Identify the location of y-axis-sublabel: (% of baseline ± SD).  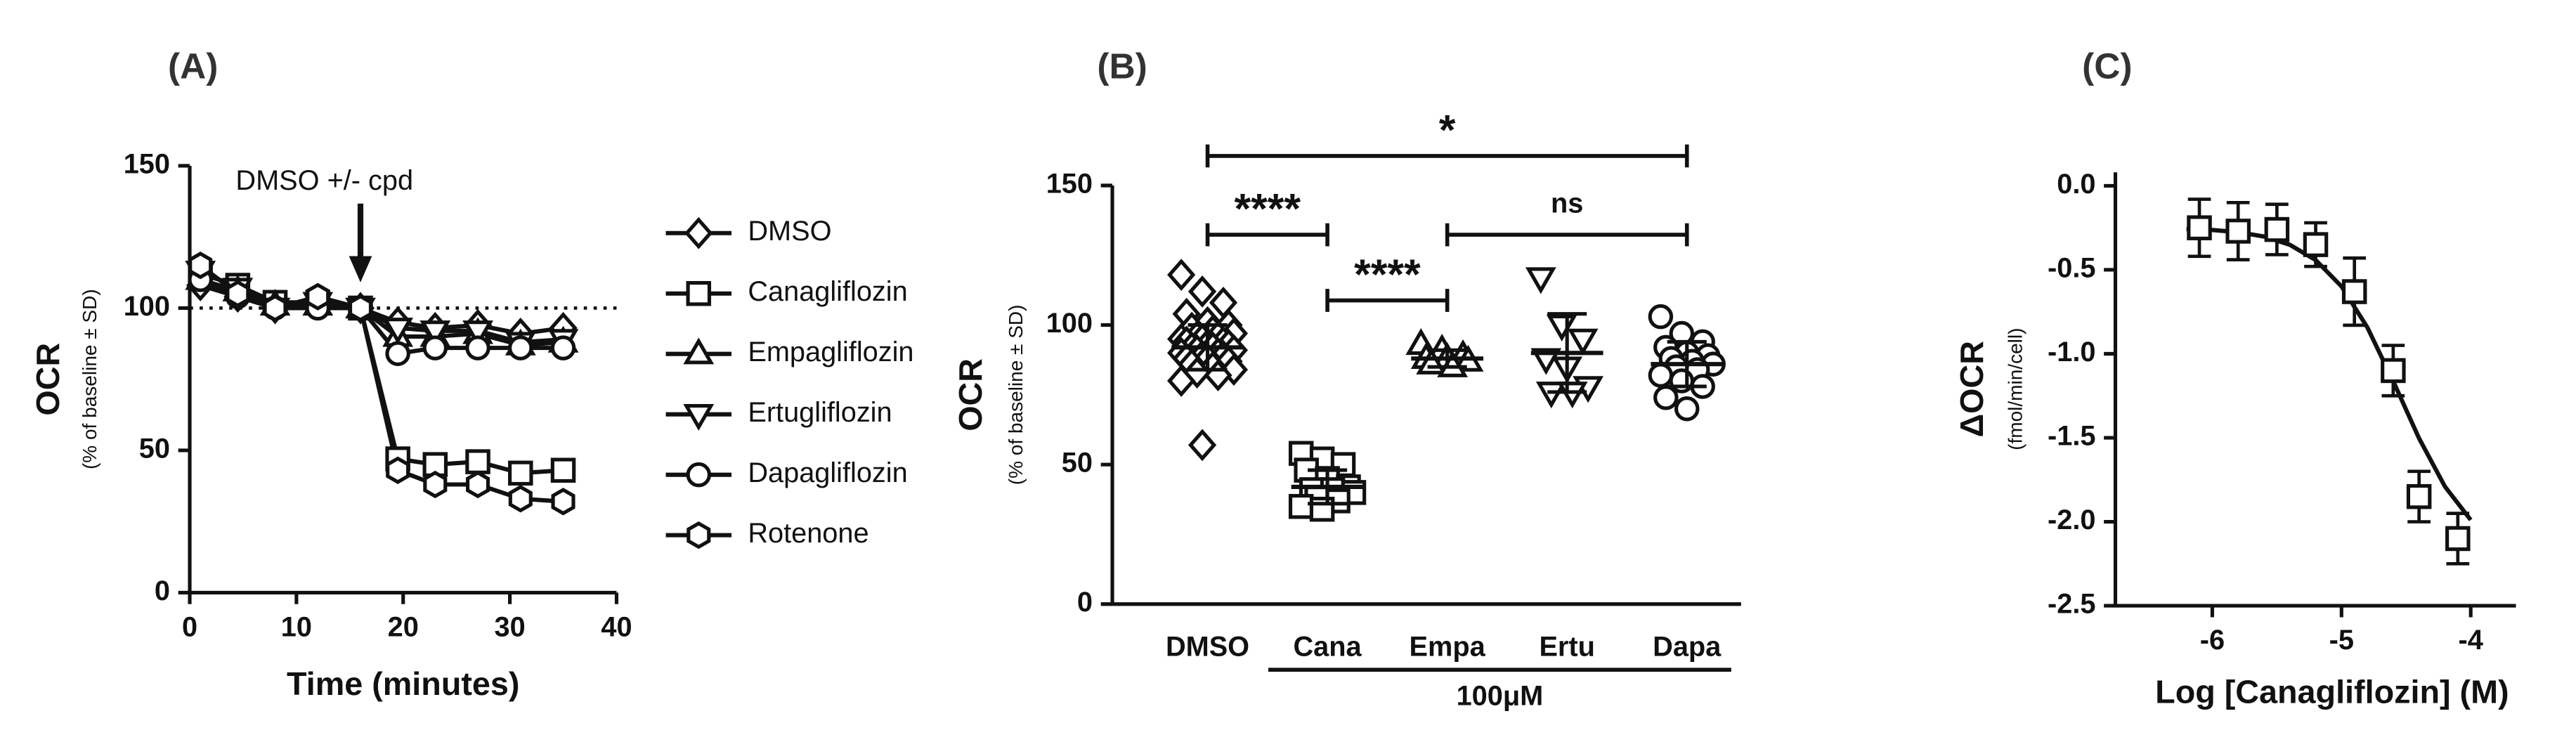
(89, 379).